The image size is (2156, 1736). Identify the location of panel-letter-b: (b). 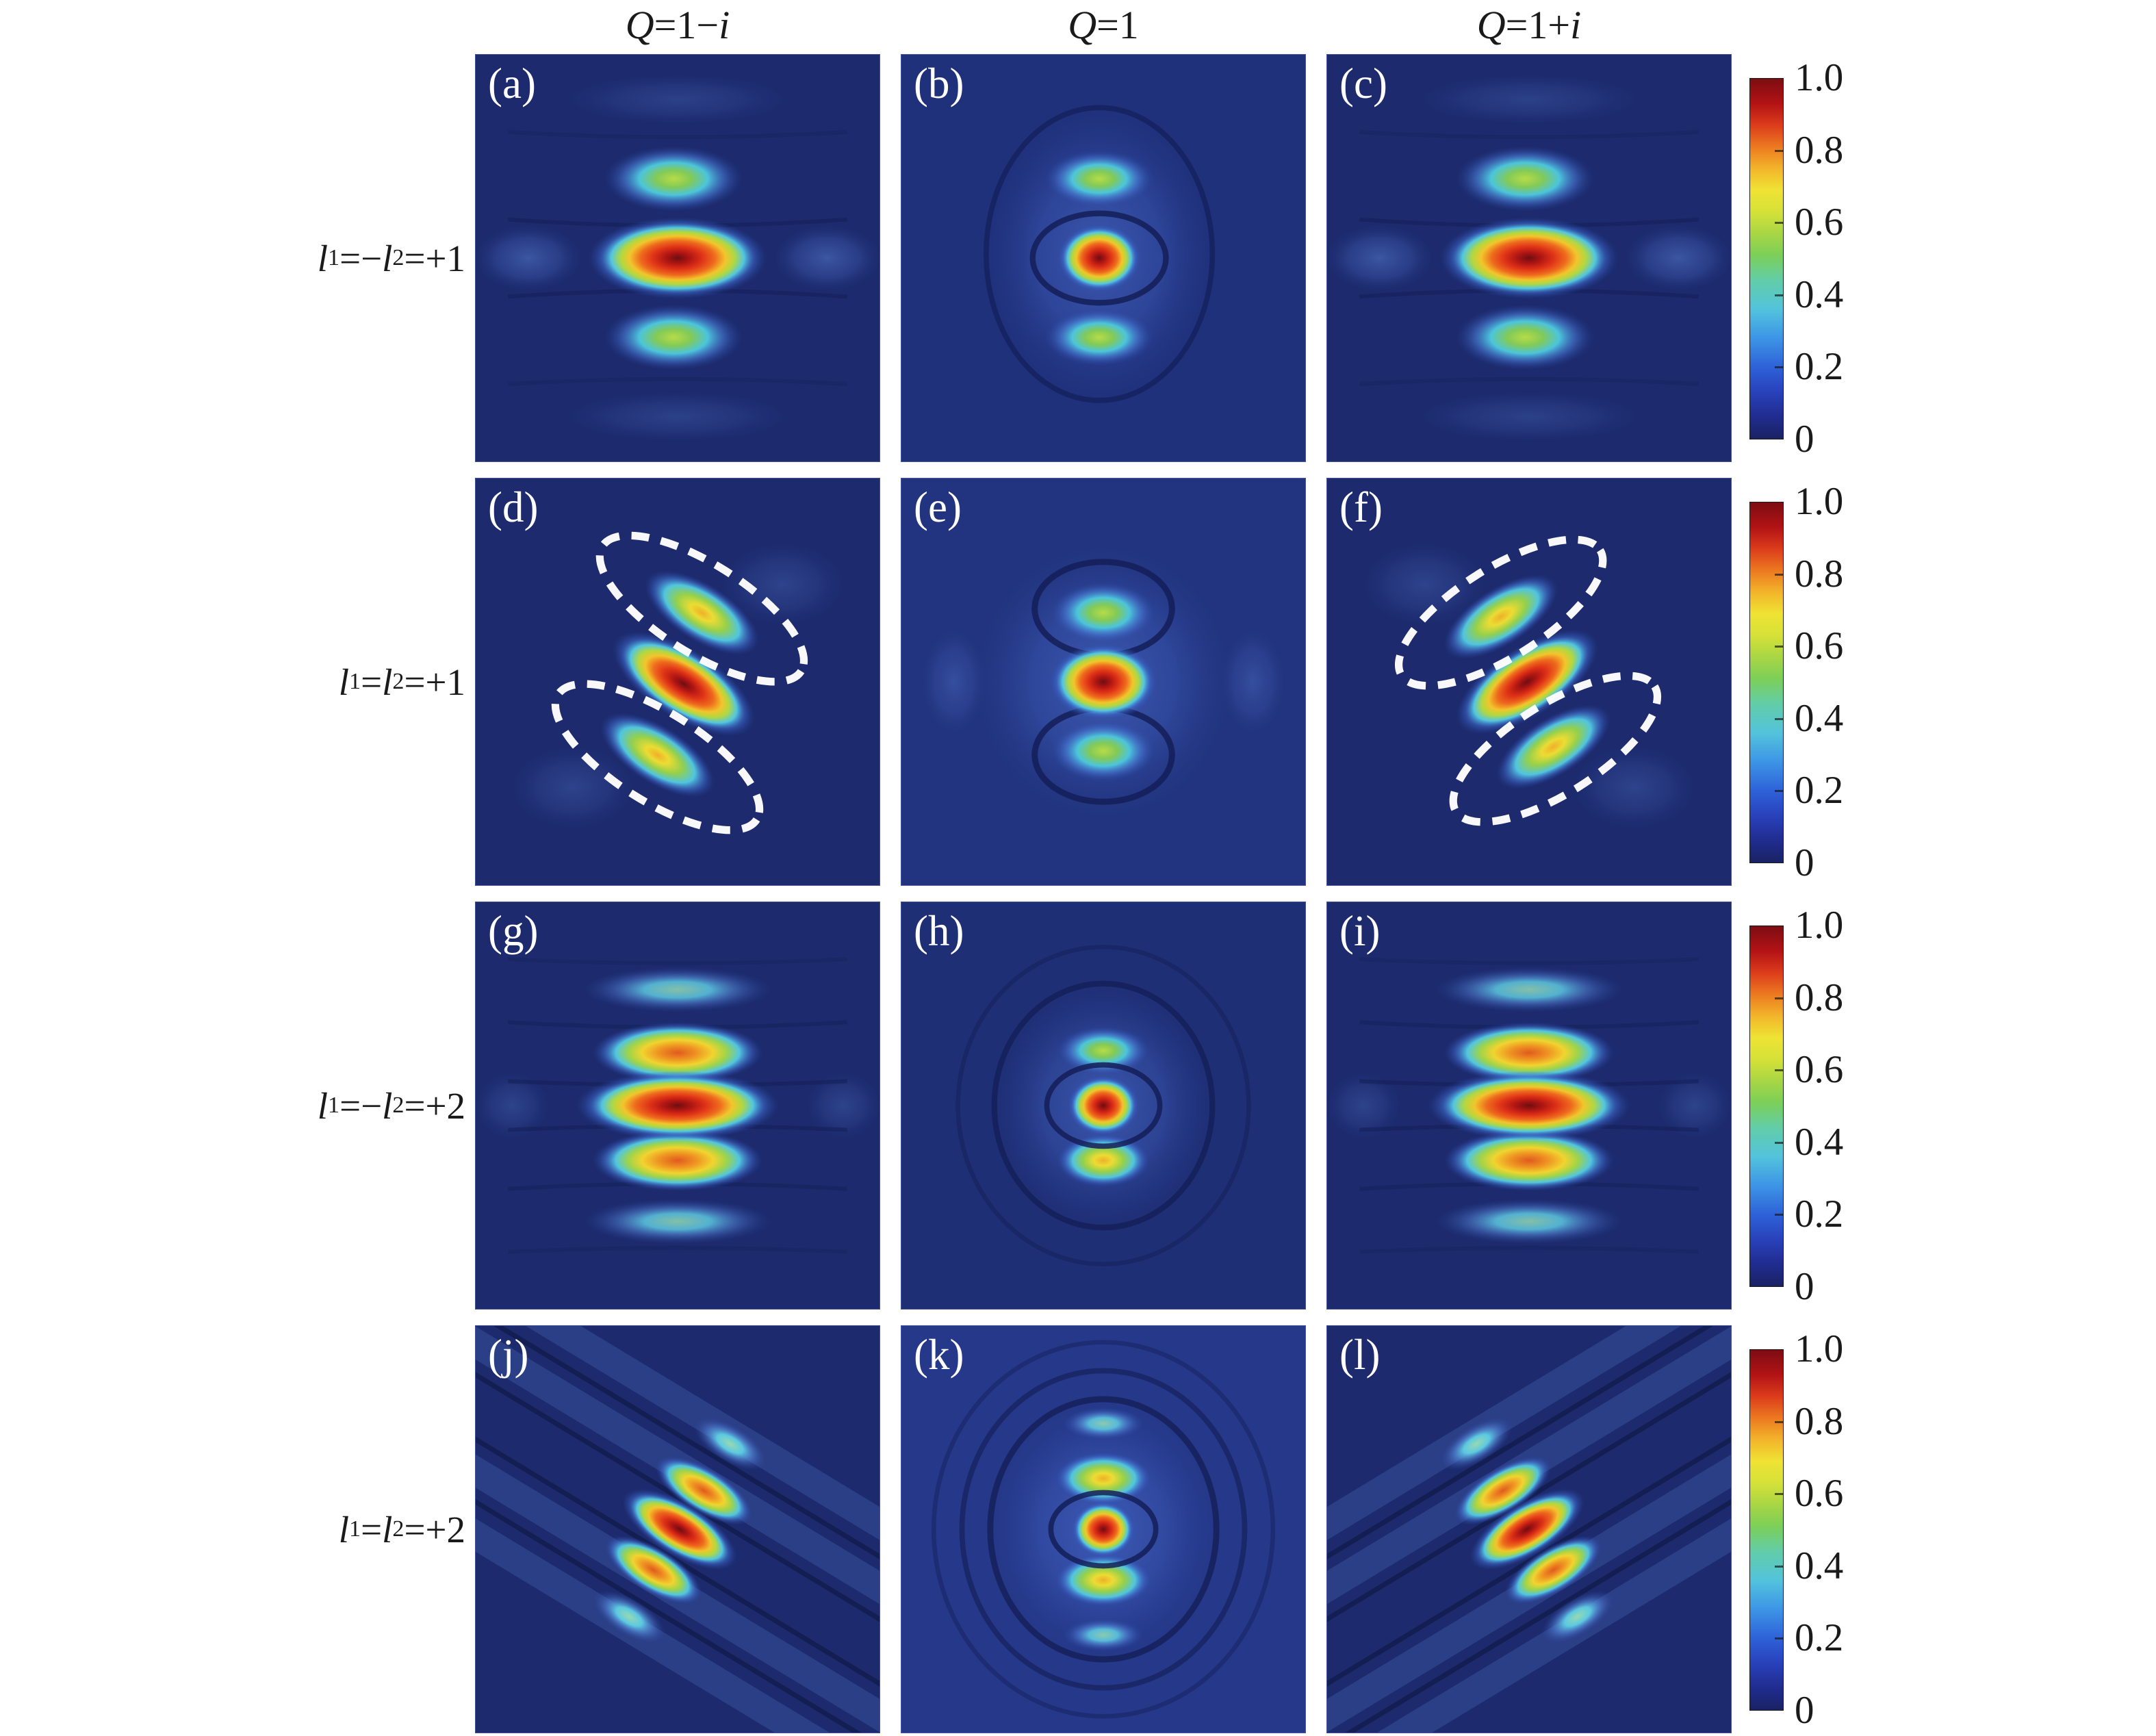
(939, 83).